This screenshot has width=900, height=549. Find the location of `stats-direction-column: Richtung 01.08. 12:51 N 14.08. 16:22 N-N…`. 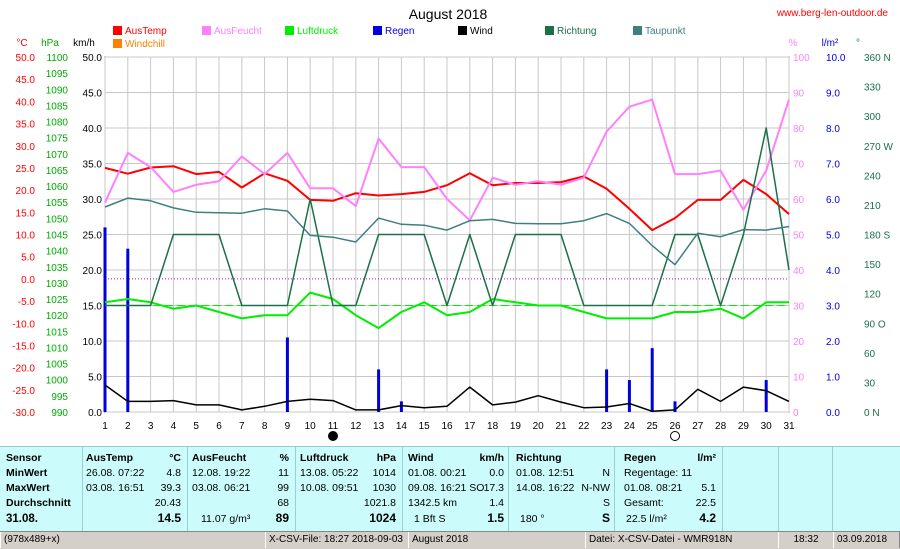

stats-direction-column: Richtung 01.08. 12:51 N 14.08. 16:22 N-N… is located at coordinates (561, 489).